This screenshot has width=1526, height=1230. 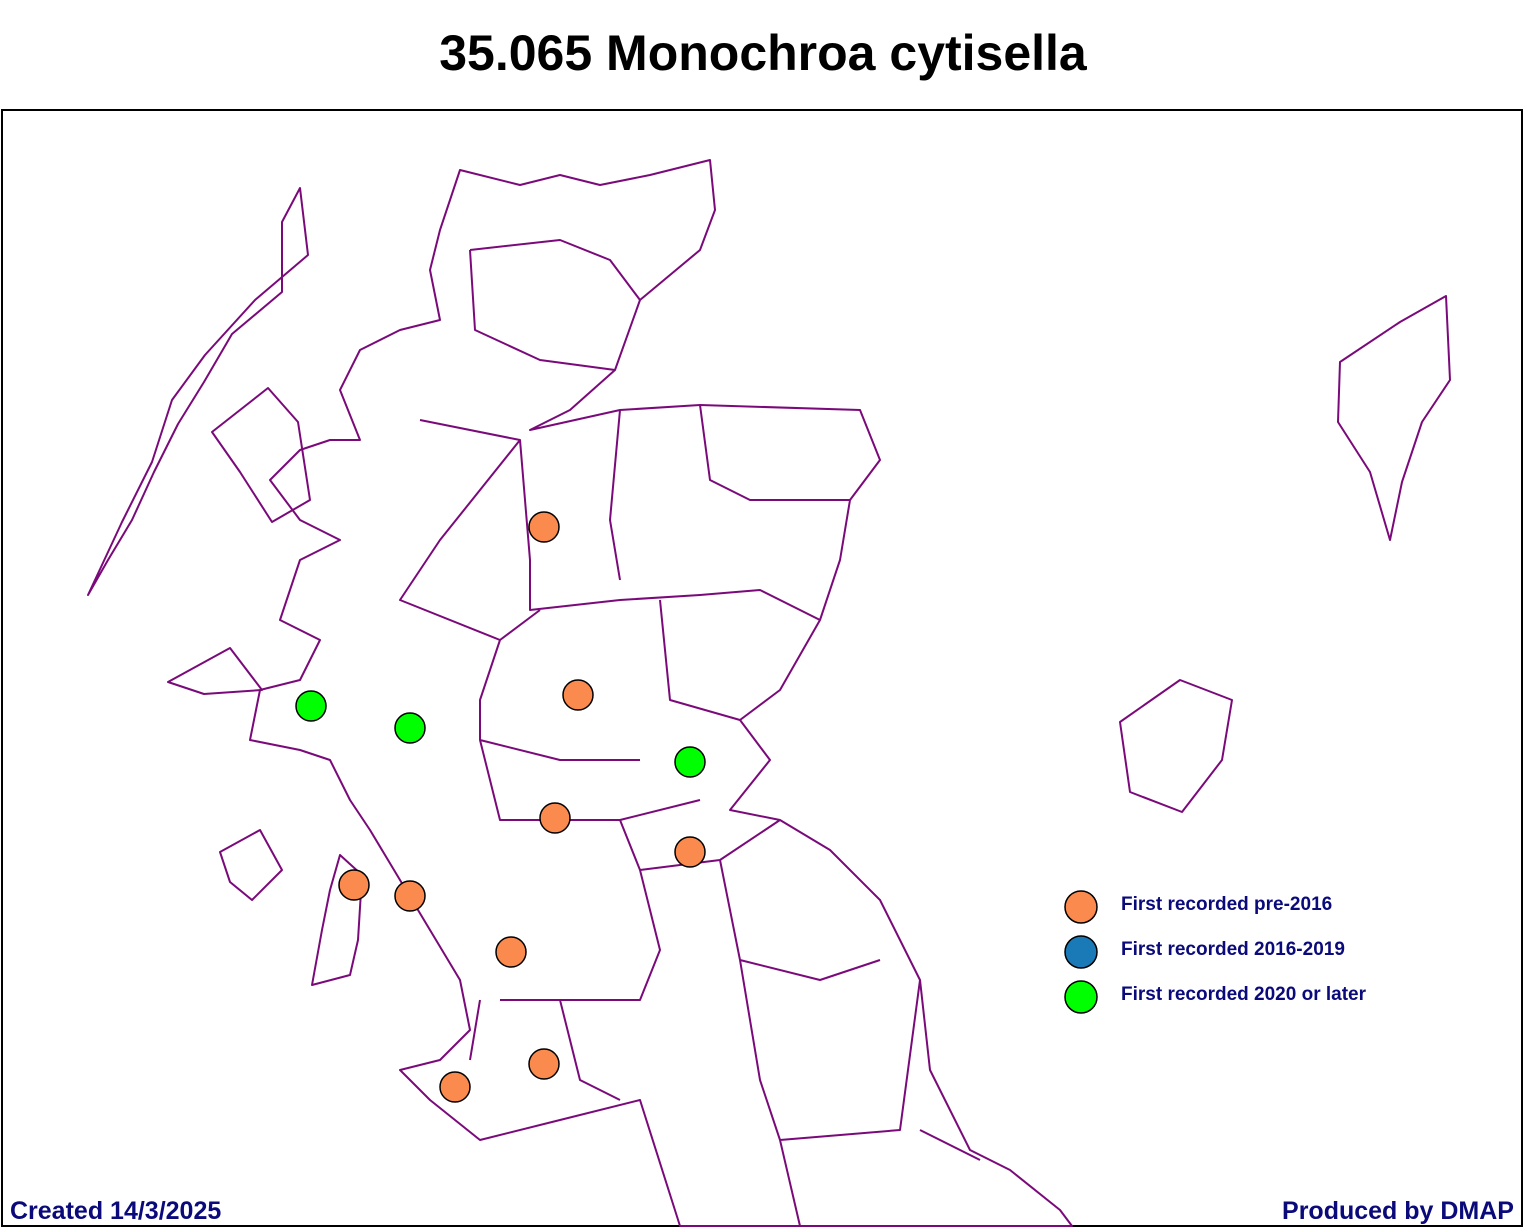 I want to click on created-note: Created 14/3/2025, so click(x=115, y=1211).